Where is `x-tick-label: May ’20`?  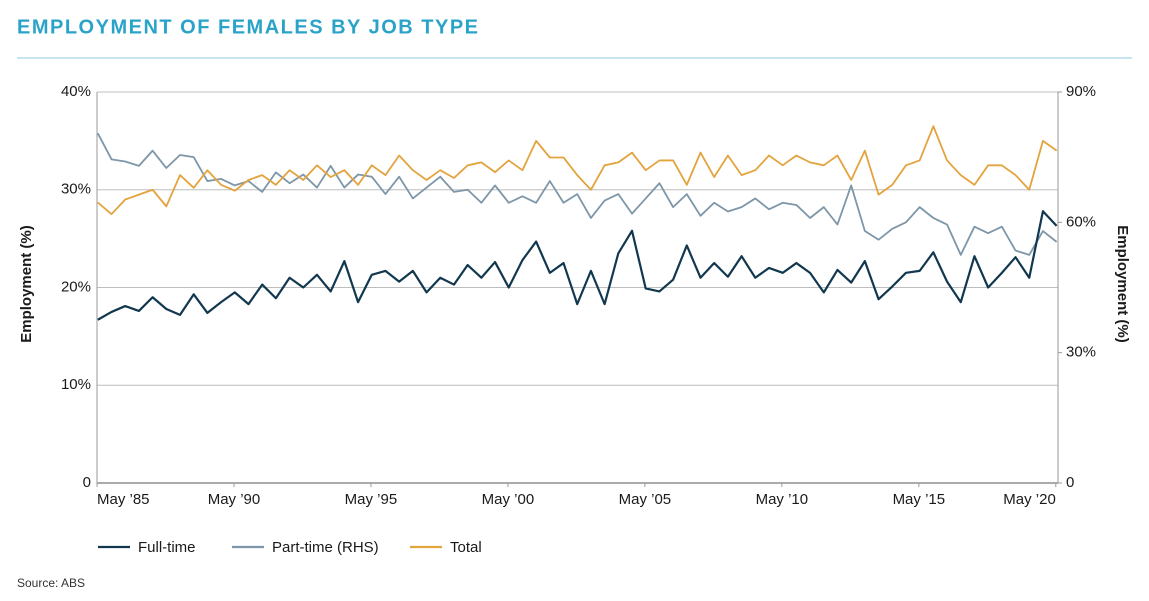
x-tick-label: May ’20 is located at coordinates (1029, 499).